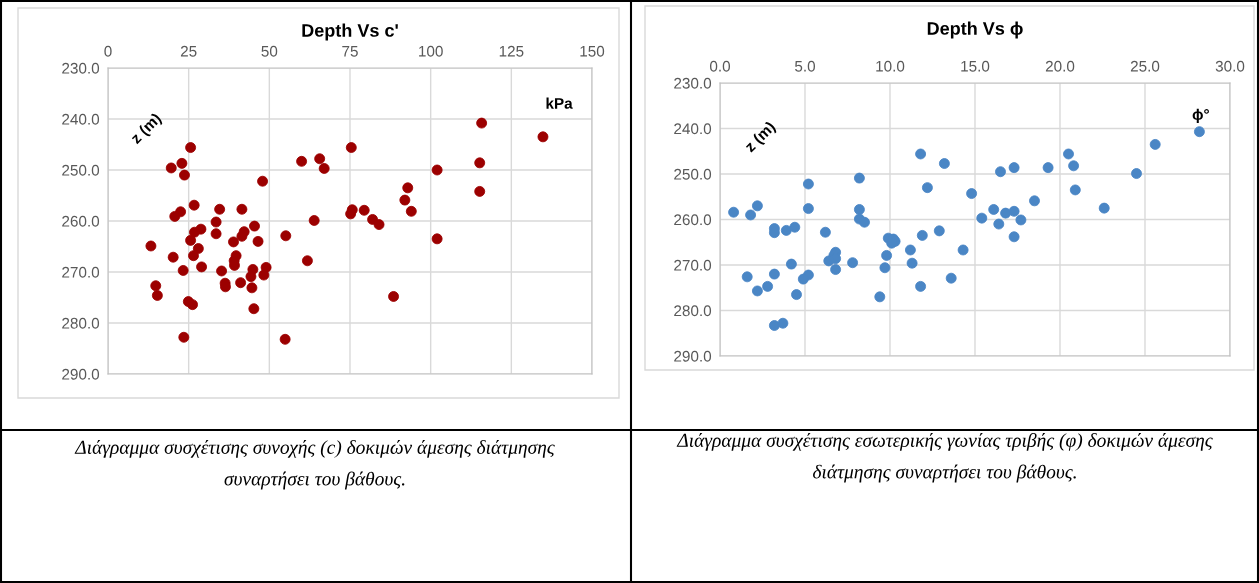  Describe the element at coordinates (890, 66) in the screenshot. I see `x-tick-label: 10.0` at that location.